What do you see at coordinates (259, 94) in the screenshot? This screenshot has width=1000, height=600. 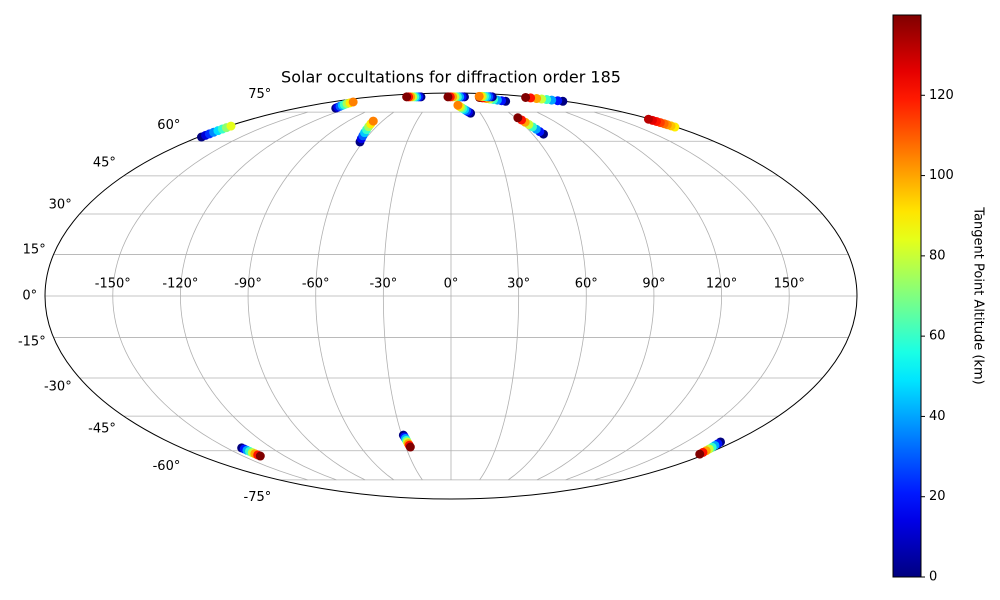 I see `y-tick-label: 75°` at bounding box center [259, 94].